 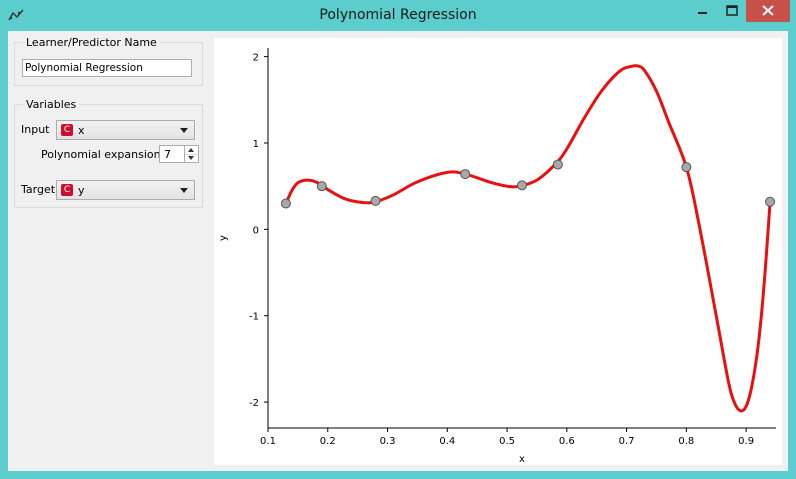 I want to click on spin-buttons, so click(x=191, y=154).